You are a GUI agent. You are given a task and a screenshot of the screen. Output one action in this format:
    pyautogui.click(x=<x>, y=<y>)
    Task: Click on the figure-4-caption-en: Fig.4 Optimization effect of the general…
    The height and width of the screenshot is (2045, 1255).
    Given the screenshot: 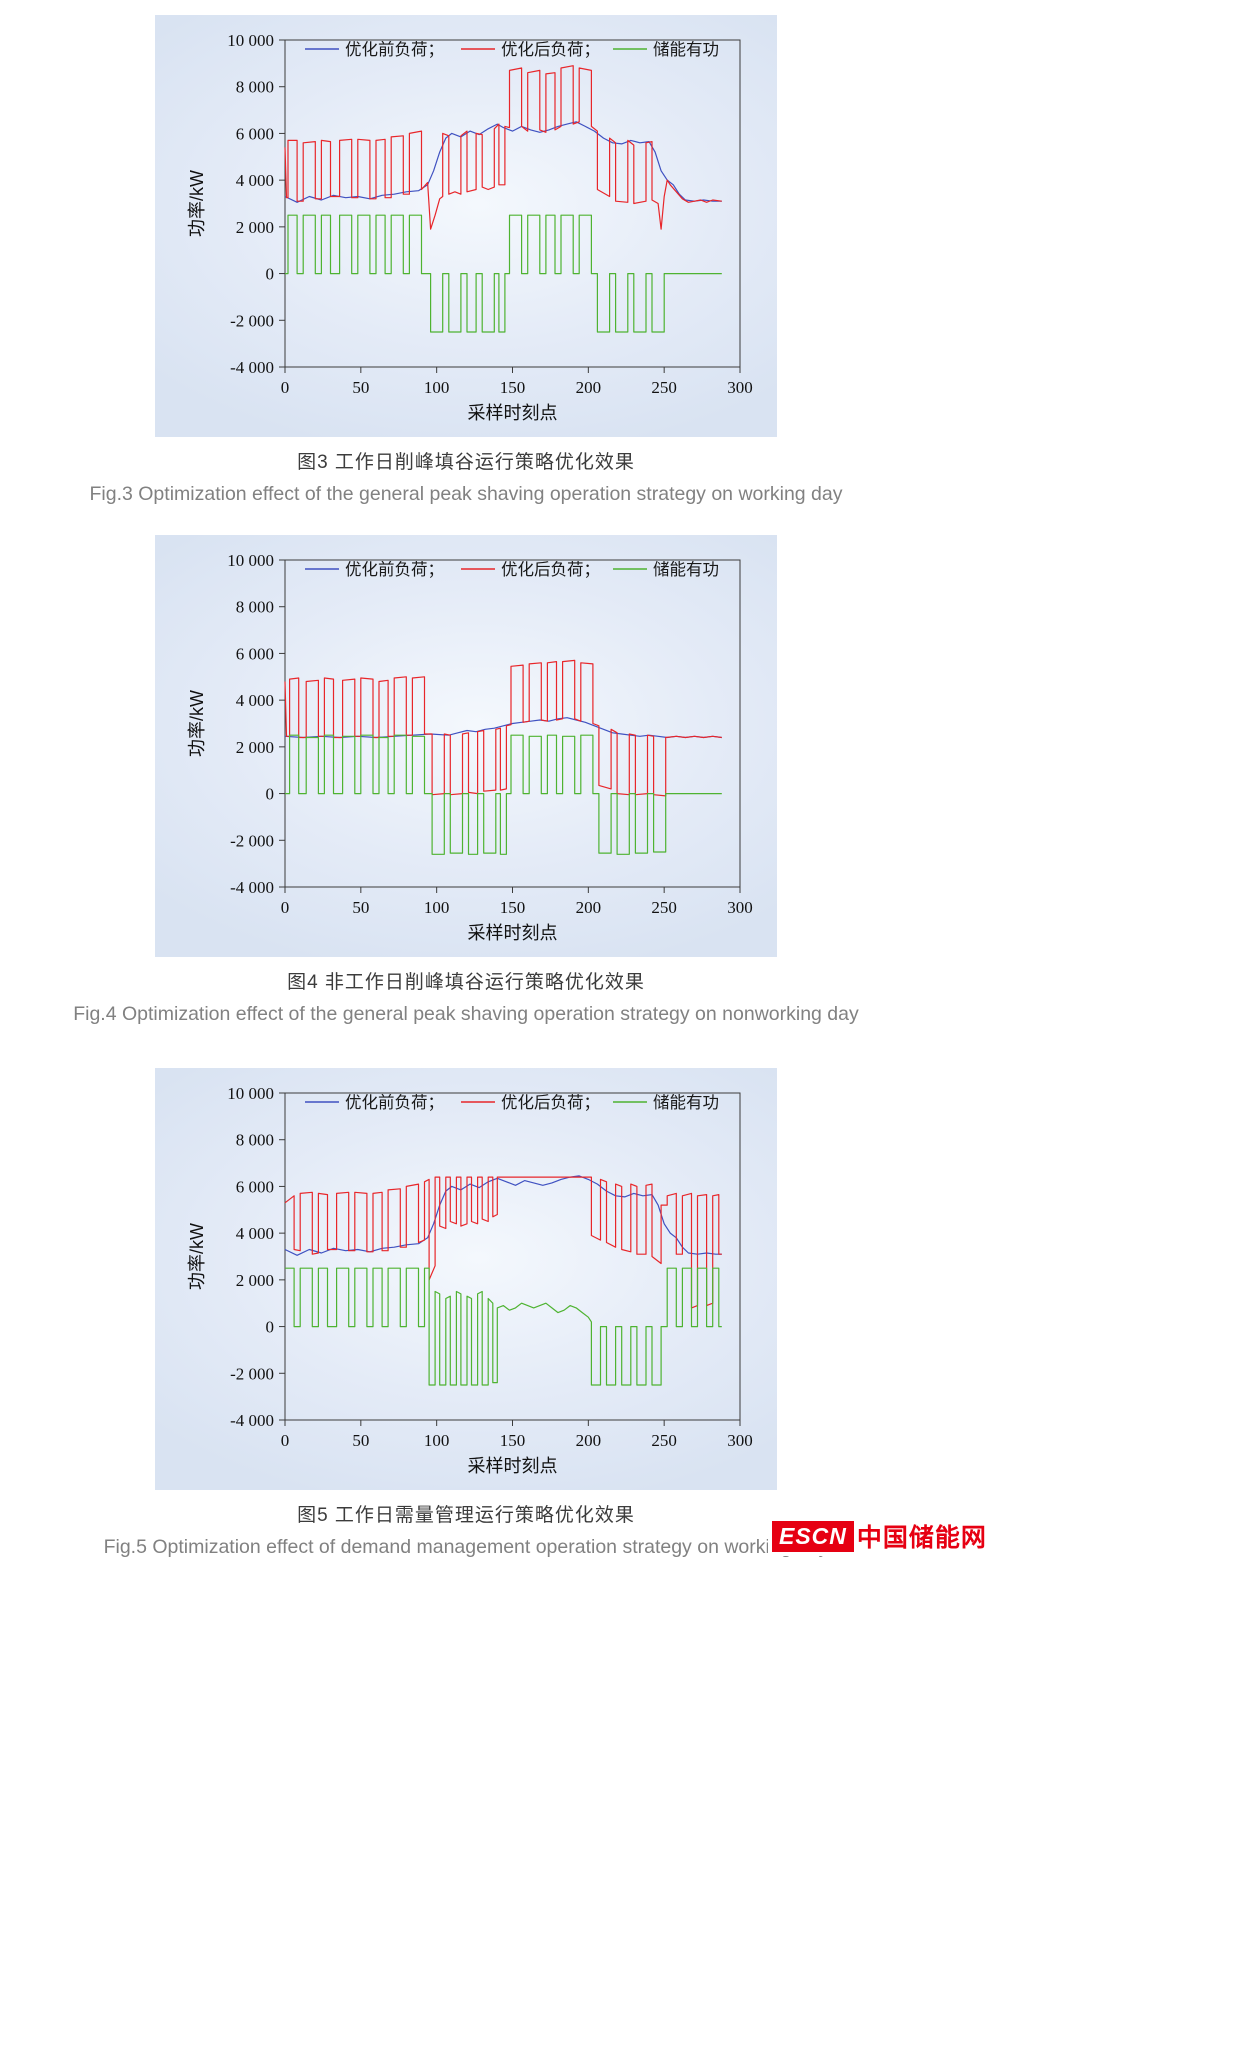 What is the action you would take?
    pyautogui.click(x=466, y=1014)
    